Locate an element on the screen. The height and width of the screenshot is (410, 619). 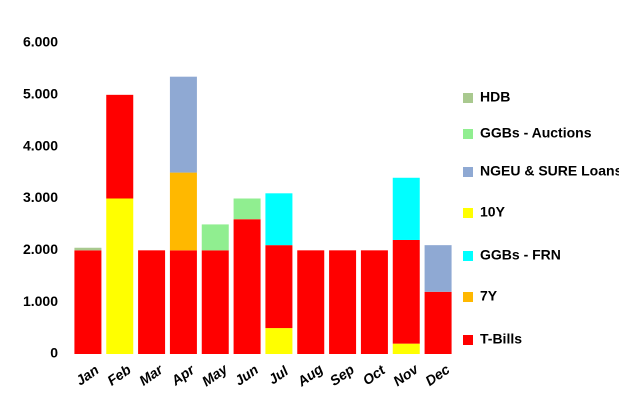
legend-label: T-Bills is located at coordinates (501, 339).